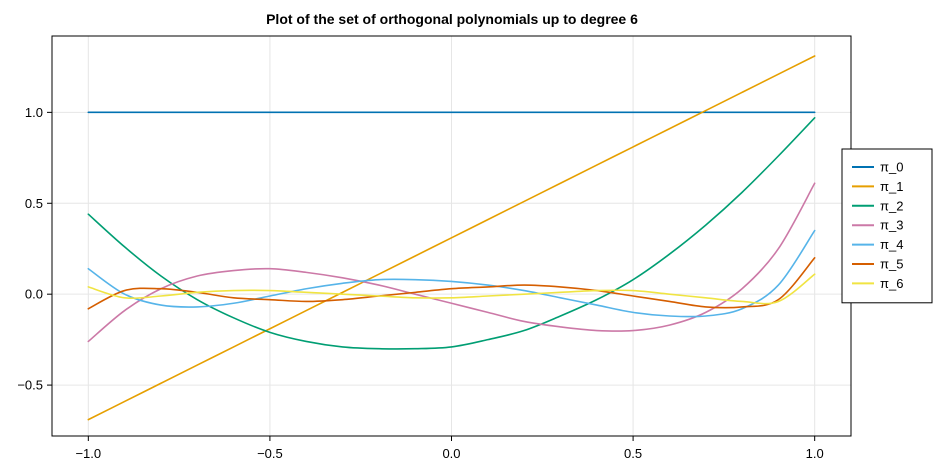  What do you see at coordinates (34, 112) in the screenshot?
I see `y-tick-label: 1.0` at bounding box center [34, 112].